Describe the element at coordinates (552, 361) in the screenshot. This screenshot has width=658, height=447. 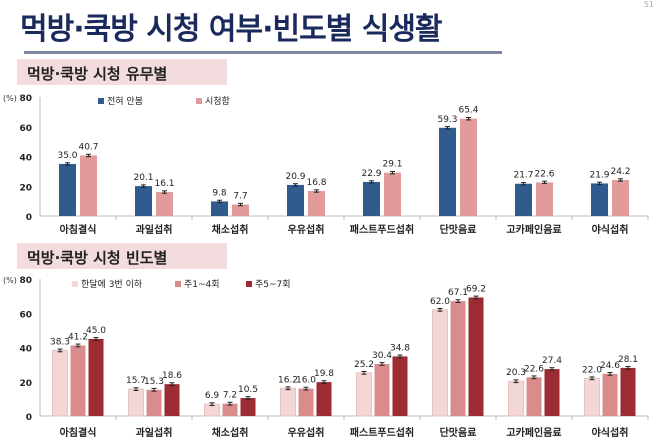
I see `data-label: 27.4` at that location.